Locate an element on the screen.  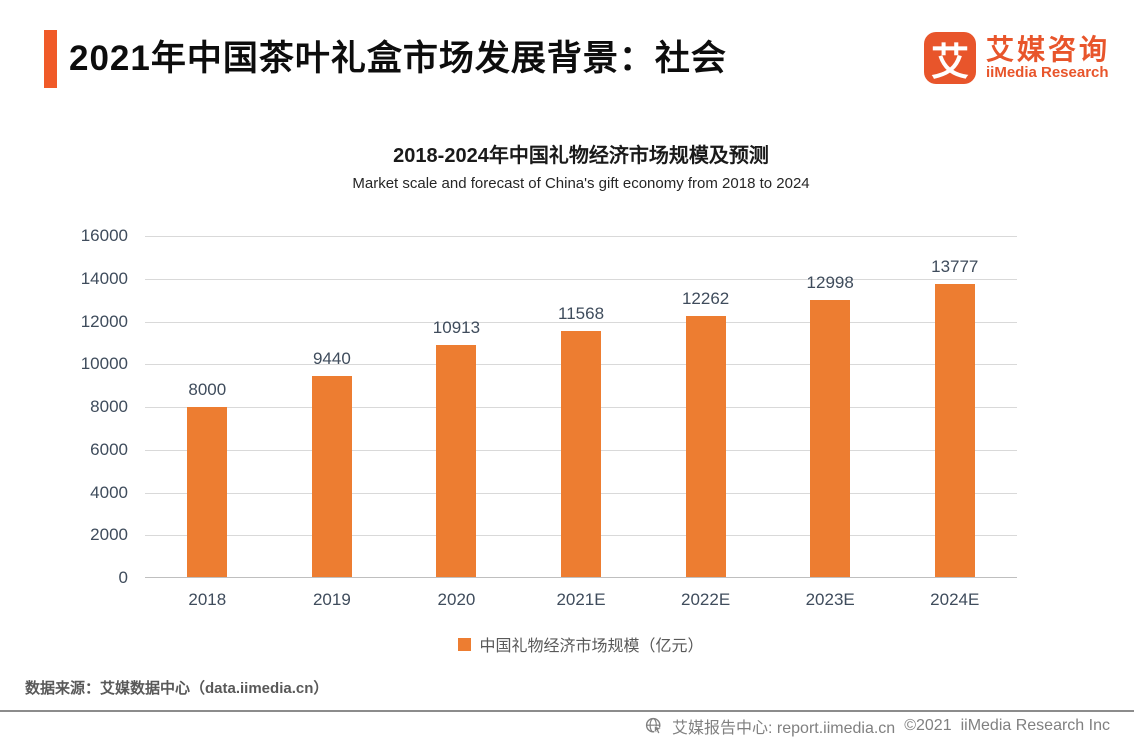
bar-column-2022E: 12262 is located at coordinates (705, 407).